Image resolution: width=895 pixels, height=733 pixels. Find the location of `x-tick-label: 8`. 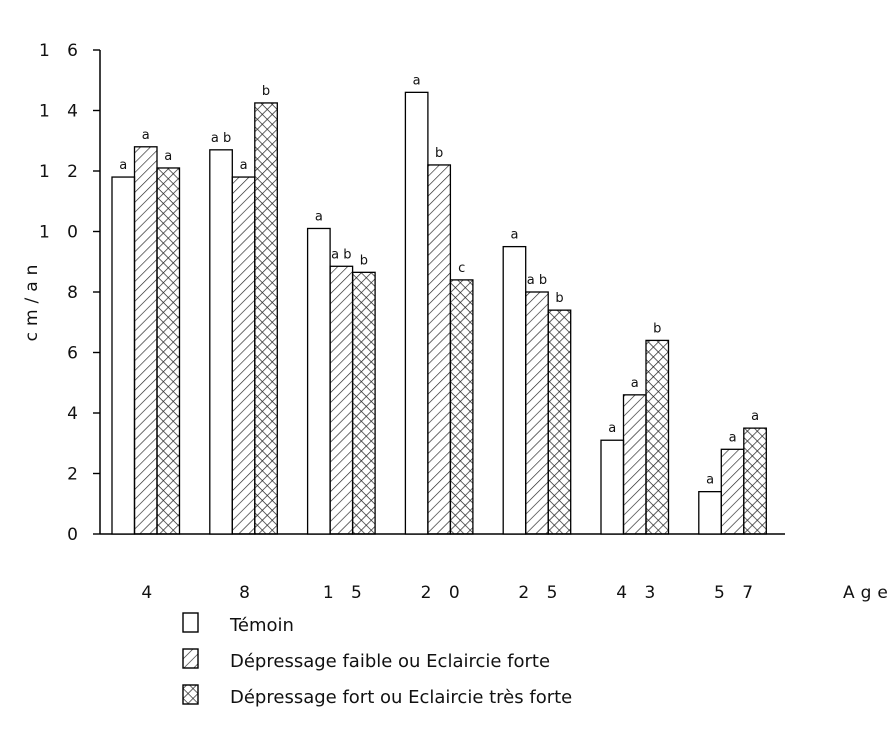

x-tick-label: 8 is located at coordinates (247, 593).